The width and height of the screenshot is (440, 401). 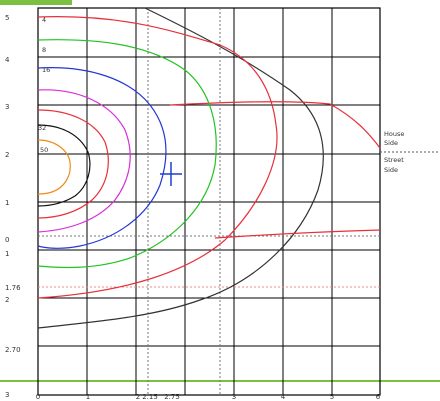 I want to click on x-tick-label: 6, so click(x=378, y=397).